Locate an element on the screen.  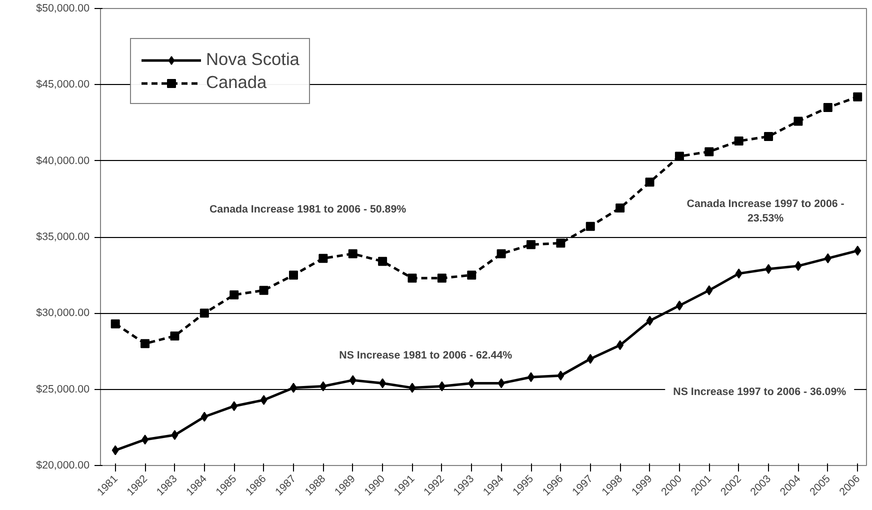
y-tick-label: $25,000.00 is located at coordinates (63, 389).